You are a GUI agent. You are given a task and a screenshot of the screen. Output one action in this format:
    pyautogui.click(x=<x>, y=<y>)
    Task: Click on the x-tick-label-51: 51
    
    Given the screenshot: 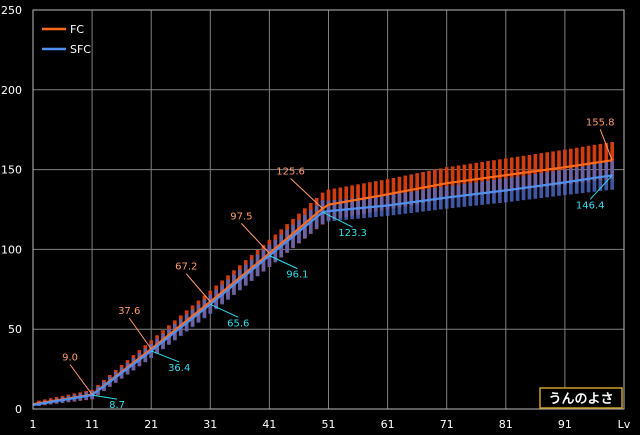 What is the action you would take?
    pyautogui.click(x=329, y=424)
    